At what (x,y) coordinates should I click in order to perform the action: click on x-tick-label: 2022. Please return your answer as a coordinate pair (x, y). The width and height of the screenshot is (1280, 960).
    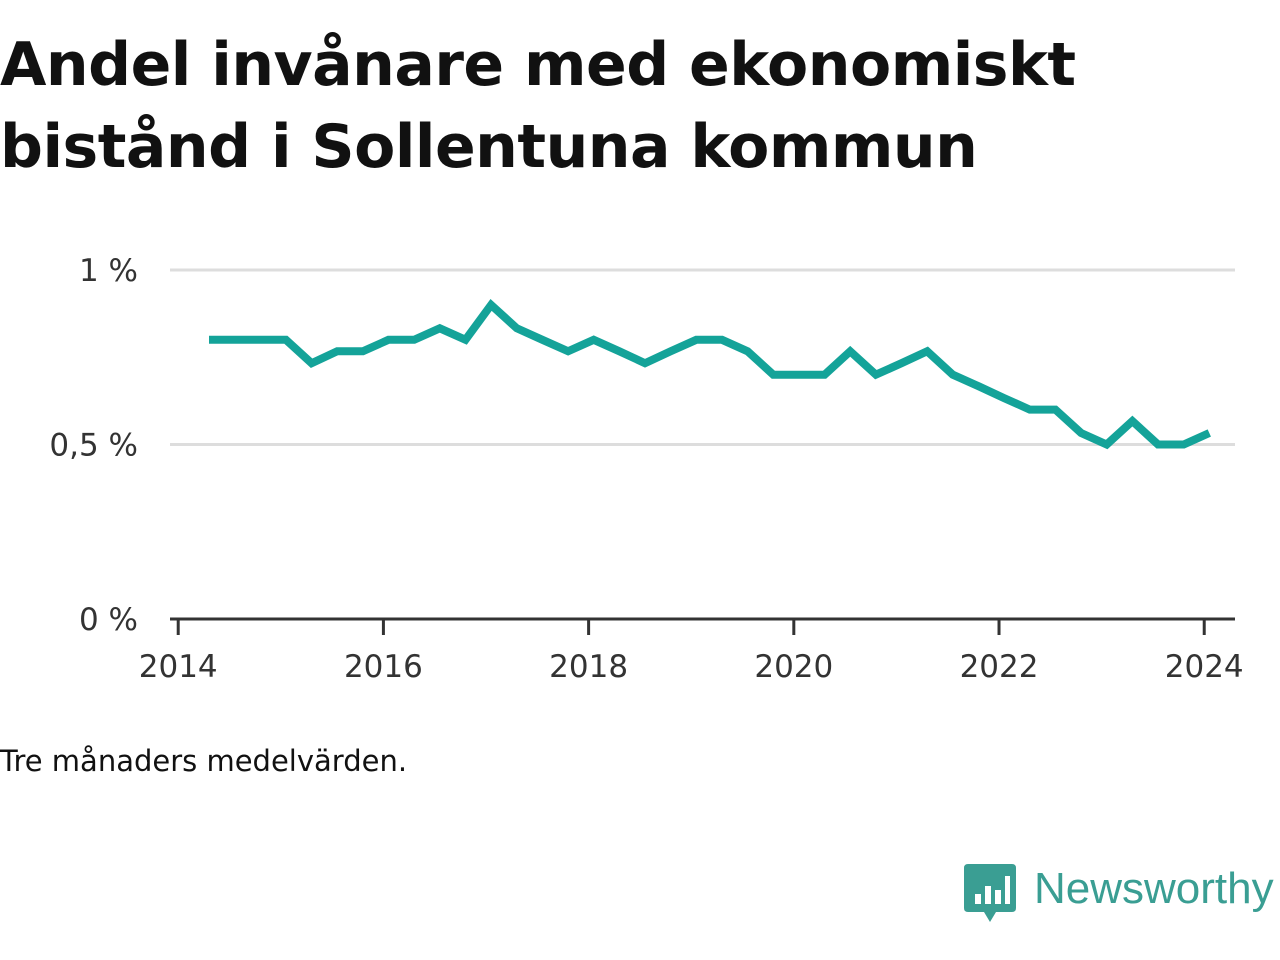
    Looking at the image, I should click on (999, 667).